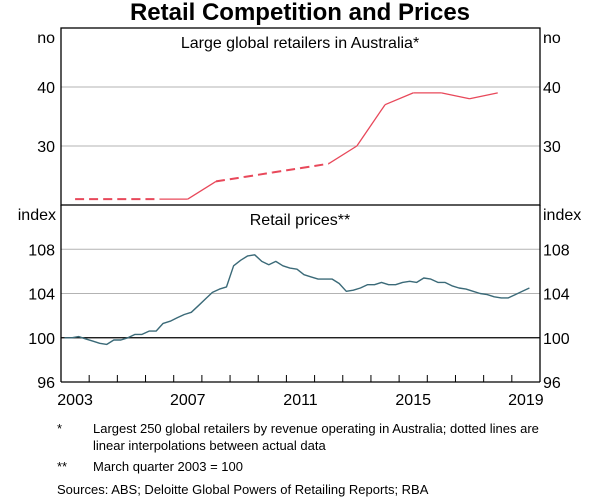 This screenshot has height=502, width=600. Describe the element at coordinates (62, 466) in the screenshot. I see `footnote-2-mark: **` at that location.